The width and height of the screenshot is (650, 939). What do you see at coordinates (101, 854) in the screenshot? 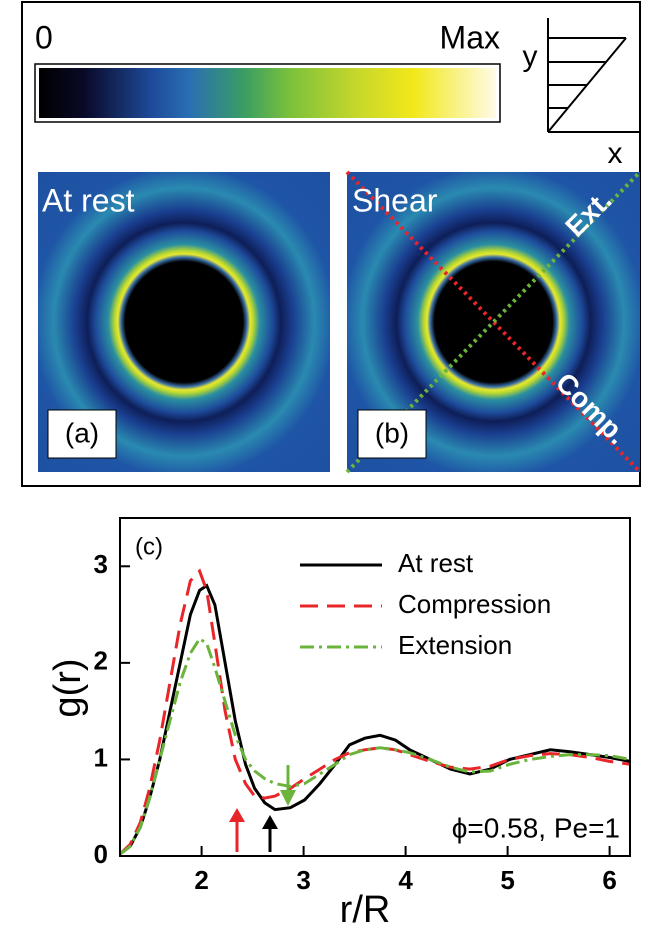
I see `y-tick-label: 0` at bounding box center [101, 854].